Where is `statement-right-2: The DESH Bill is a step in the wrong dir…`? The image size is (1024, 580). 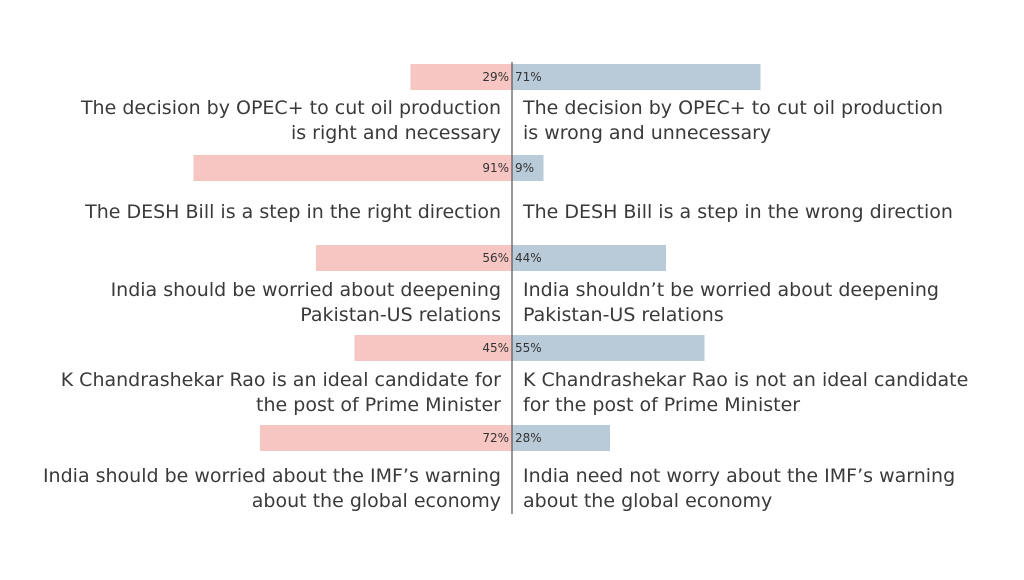
statement-right-2: The DESH Bill is a step in the wrong dir… is located at coordinates (738, 212).